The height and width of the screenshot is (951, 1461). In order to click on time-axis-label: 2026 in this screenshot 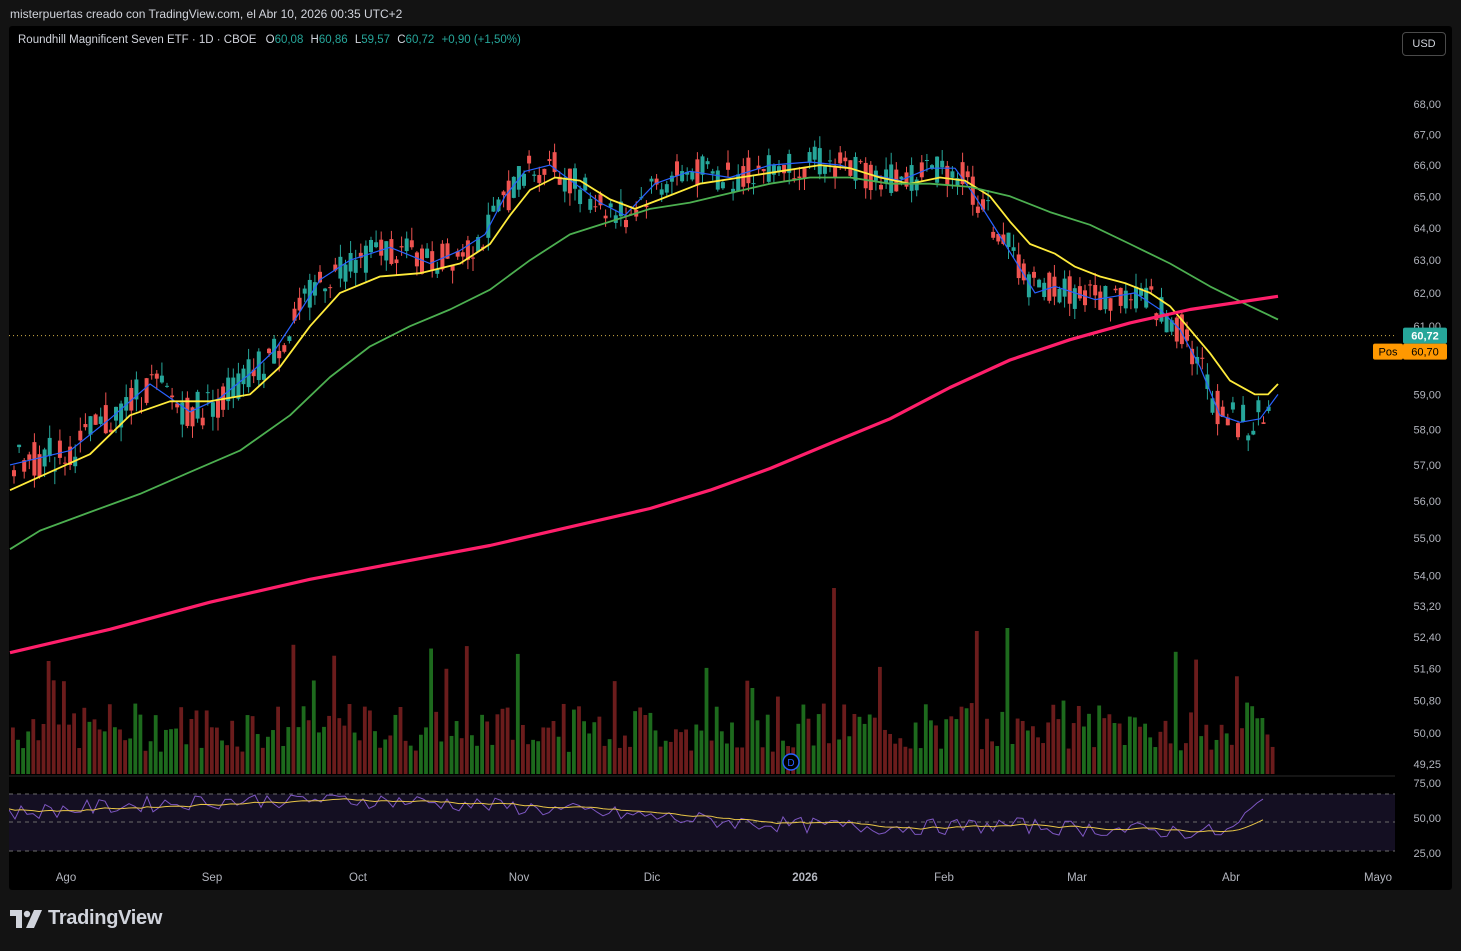, I will do `click(805, 878)`.